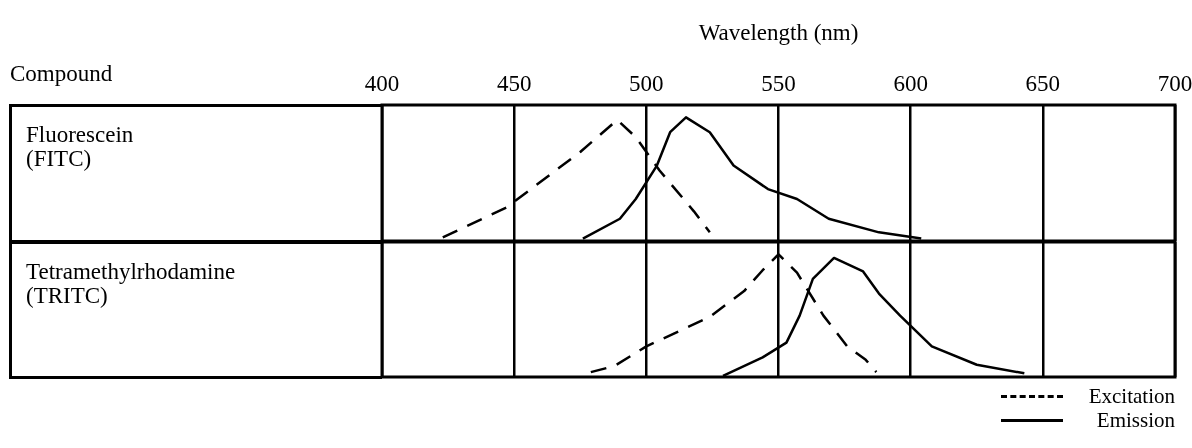 This screenshot has height=448, width=1192. Describe the element at coordinates (1135, 420) in the screenshot. I see `legend-label: Emission` at that location.